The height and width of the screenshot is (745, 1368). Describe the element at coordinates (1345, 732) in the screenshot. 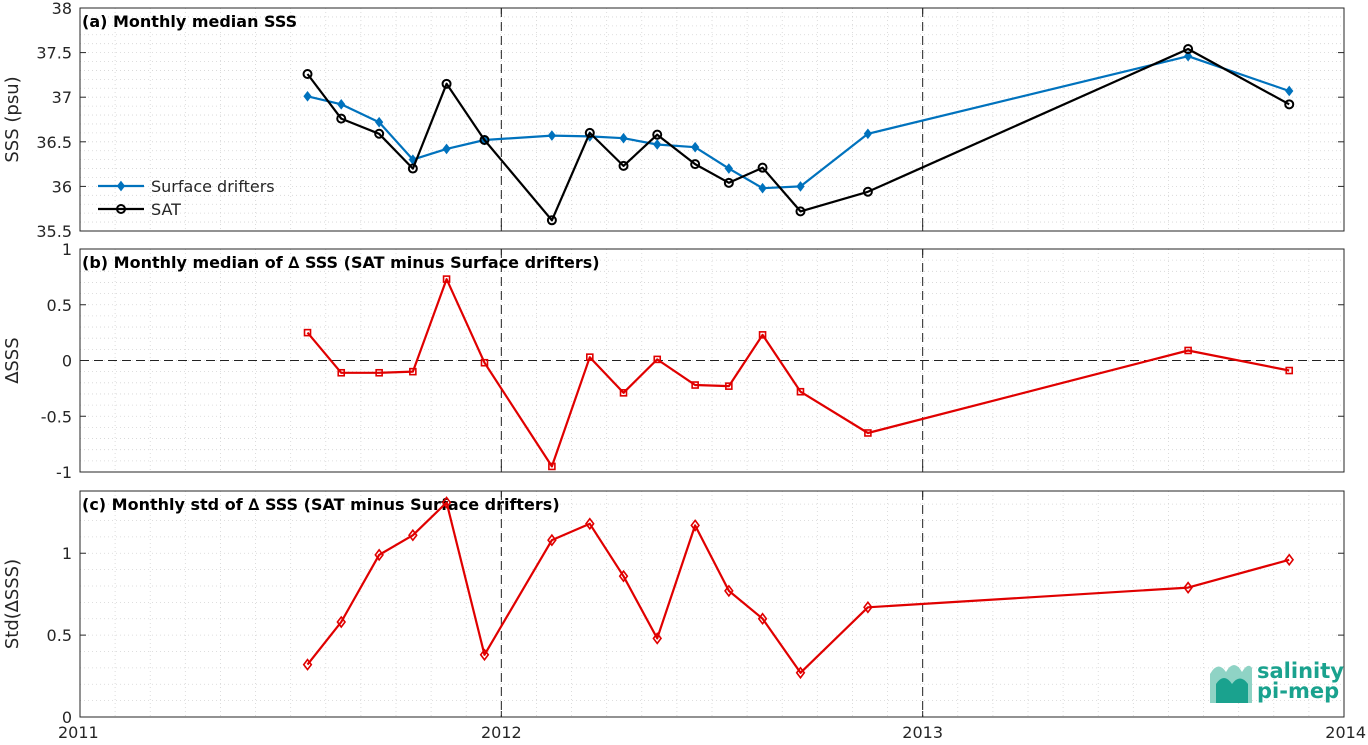

I see `x-tick-label: 2014` at that location.